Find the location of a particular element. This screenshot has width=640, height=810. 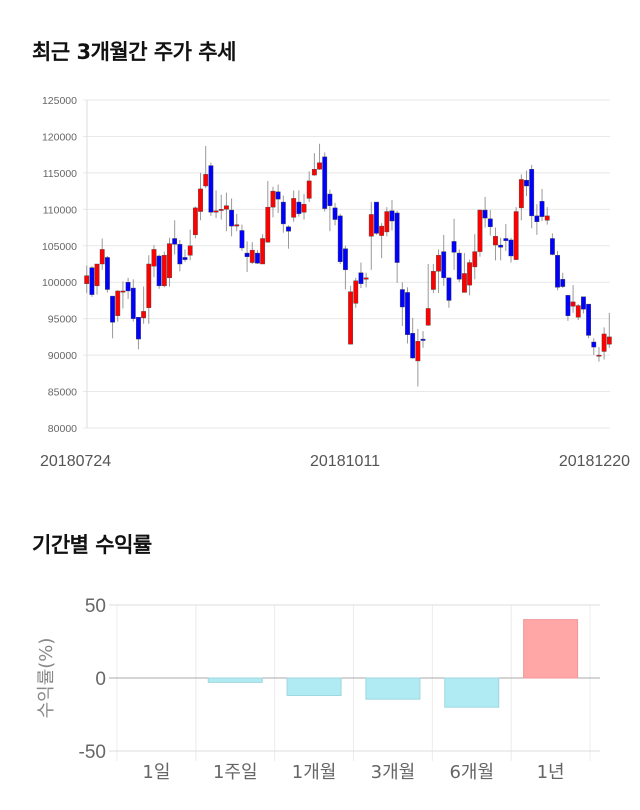

x-category-label: 1주일 is located at coordinates (235, 772).